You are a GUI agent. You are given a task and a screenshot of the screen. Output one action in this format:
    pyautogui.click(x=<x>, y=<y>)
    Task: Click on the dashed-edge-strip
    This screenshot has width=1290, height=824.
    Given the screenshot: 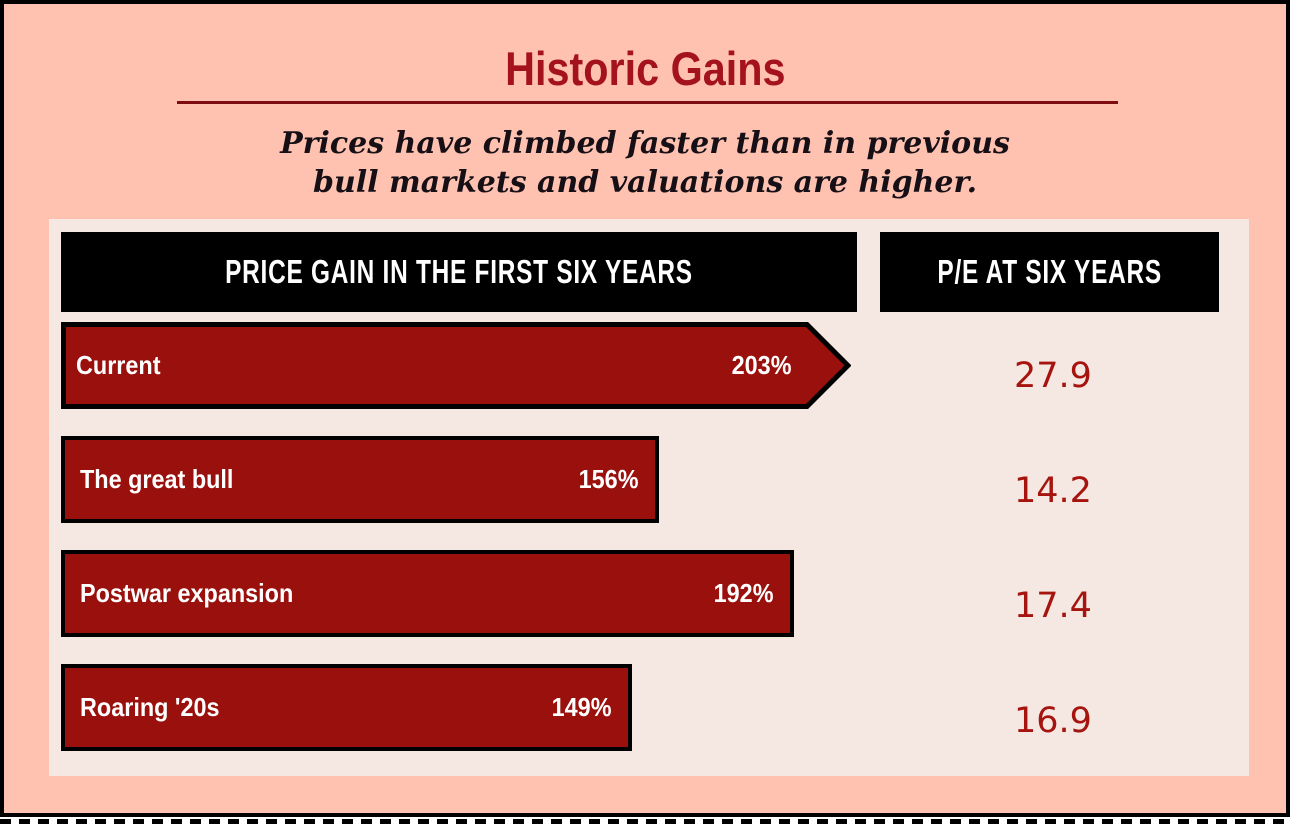 What is the action you would take?
    pyautogui.click(x=645, y=821)
    